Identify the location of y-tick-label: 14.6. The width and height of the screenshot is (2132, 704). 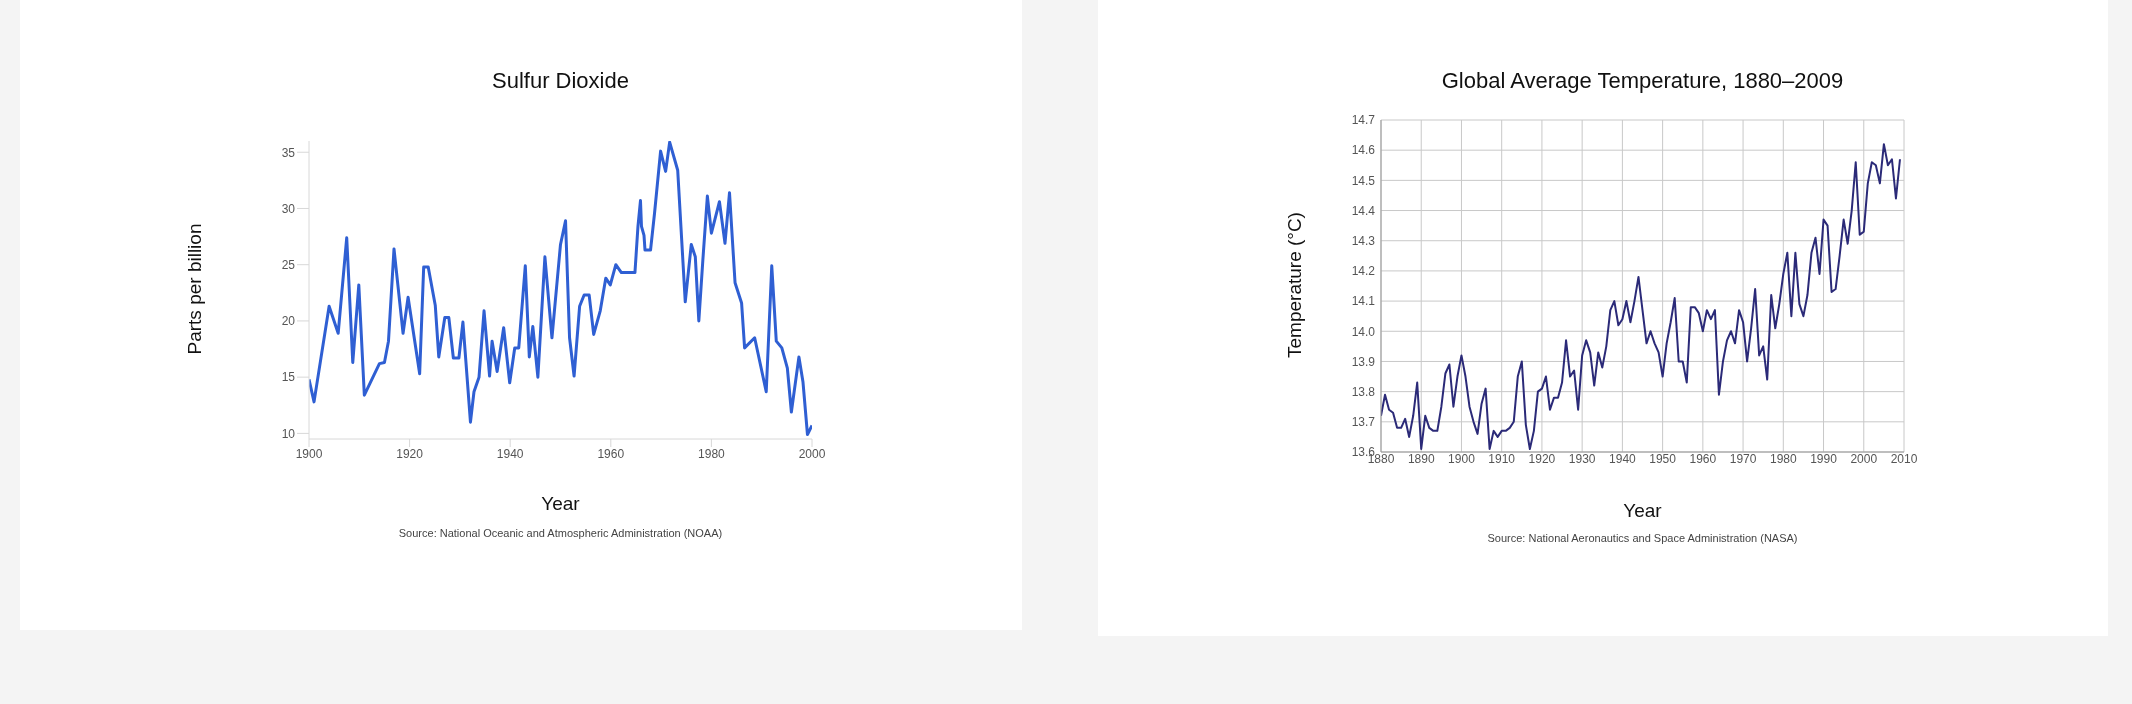
(1363, 150).